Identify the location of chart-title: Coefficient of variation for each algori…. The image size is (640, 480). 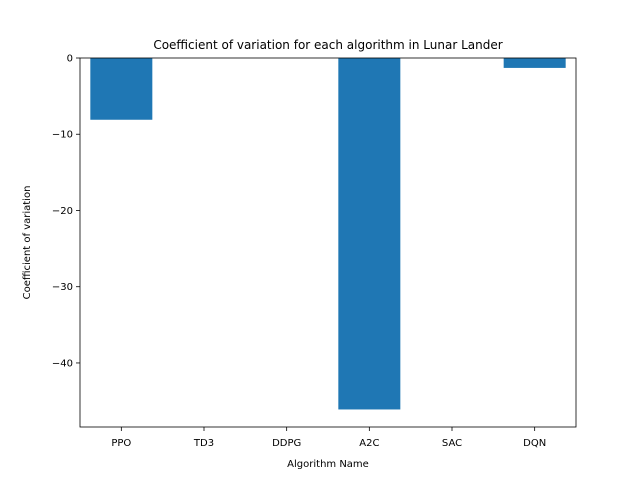
(327, 45).